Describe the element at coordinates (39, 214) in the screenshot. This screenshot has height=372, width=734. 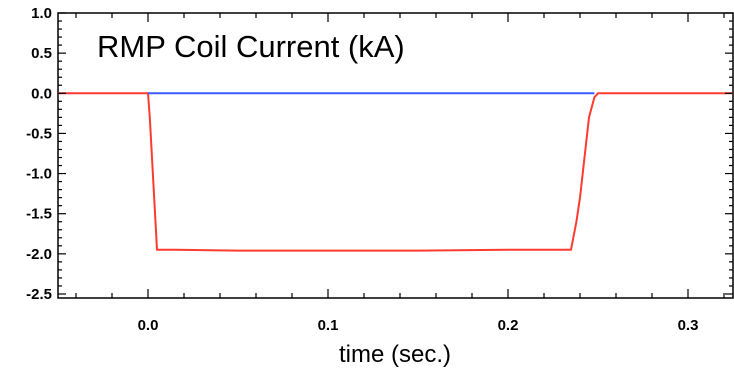
I see `y-tick-label: -1.5` at that location.